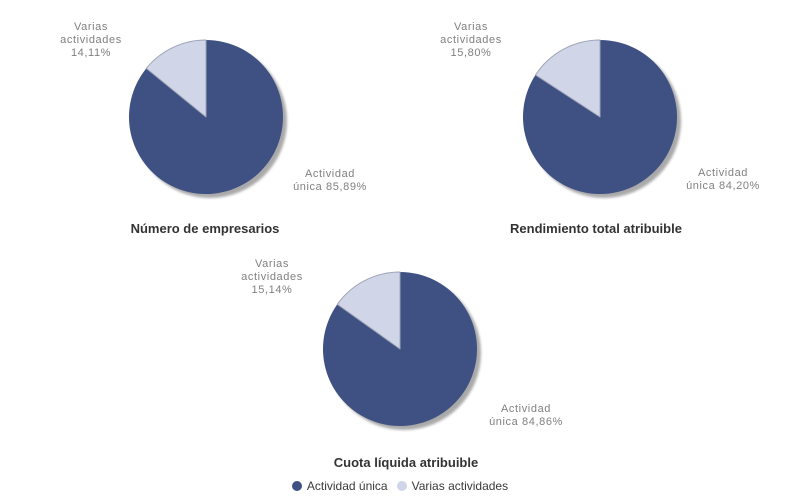 This screenshot has height=500, width=800. What do you see at coordinates (460, 486) in the screenshot?
I see `legend-label-varias-actividades: Varias actividades` at bounding box center [460, 486].